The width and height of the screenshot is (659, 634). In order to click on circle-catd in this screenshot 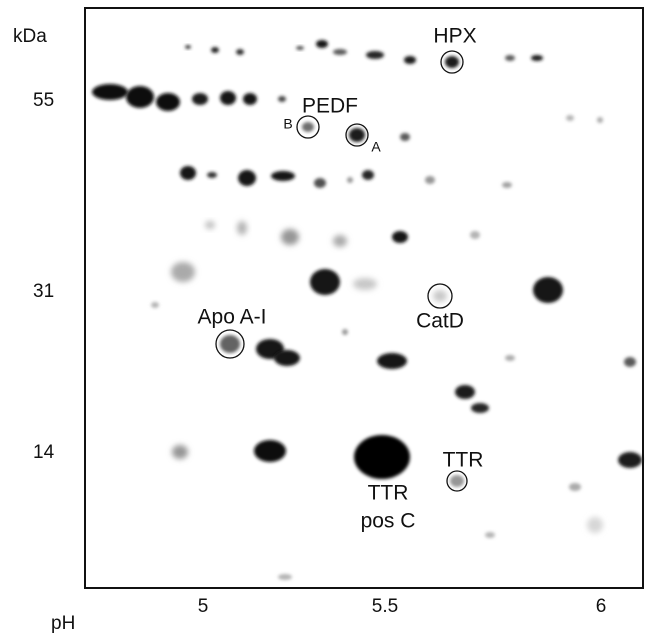, I will do `click(440, 296)`.